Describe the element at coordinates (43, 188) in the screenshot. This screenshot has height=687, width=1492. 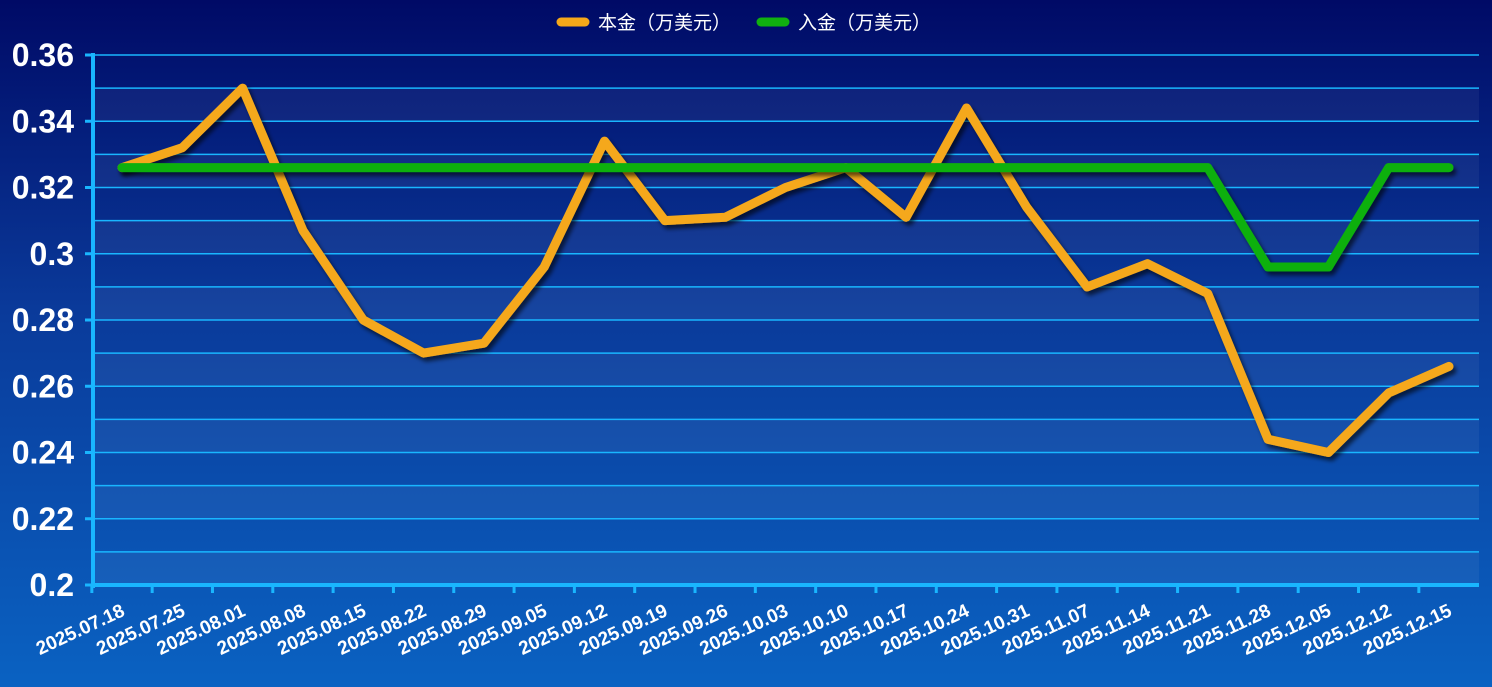
I see `y-tick-label: 0.32` at that location.